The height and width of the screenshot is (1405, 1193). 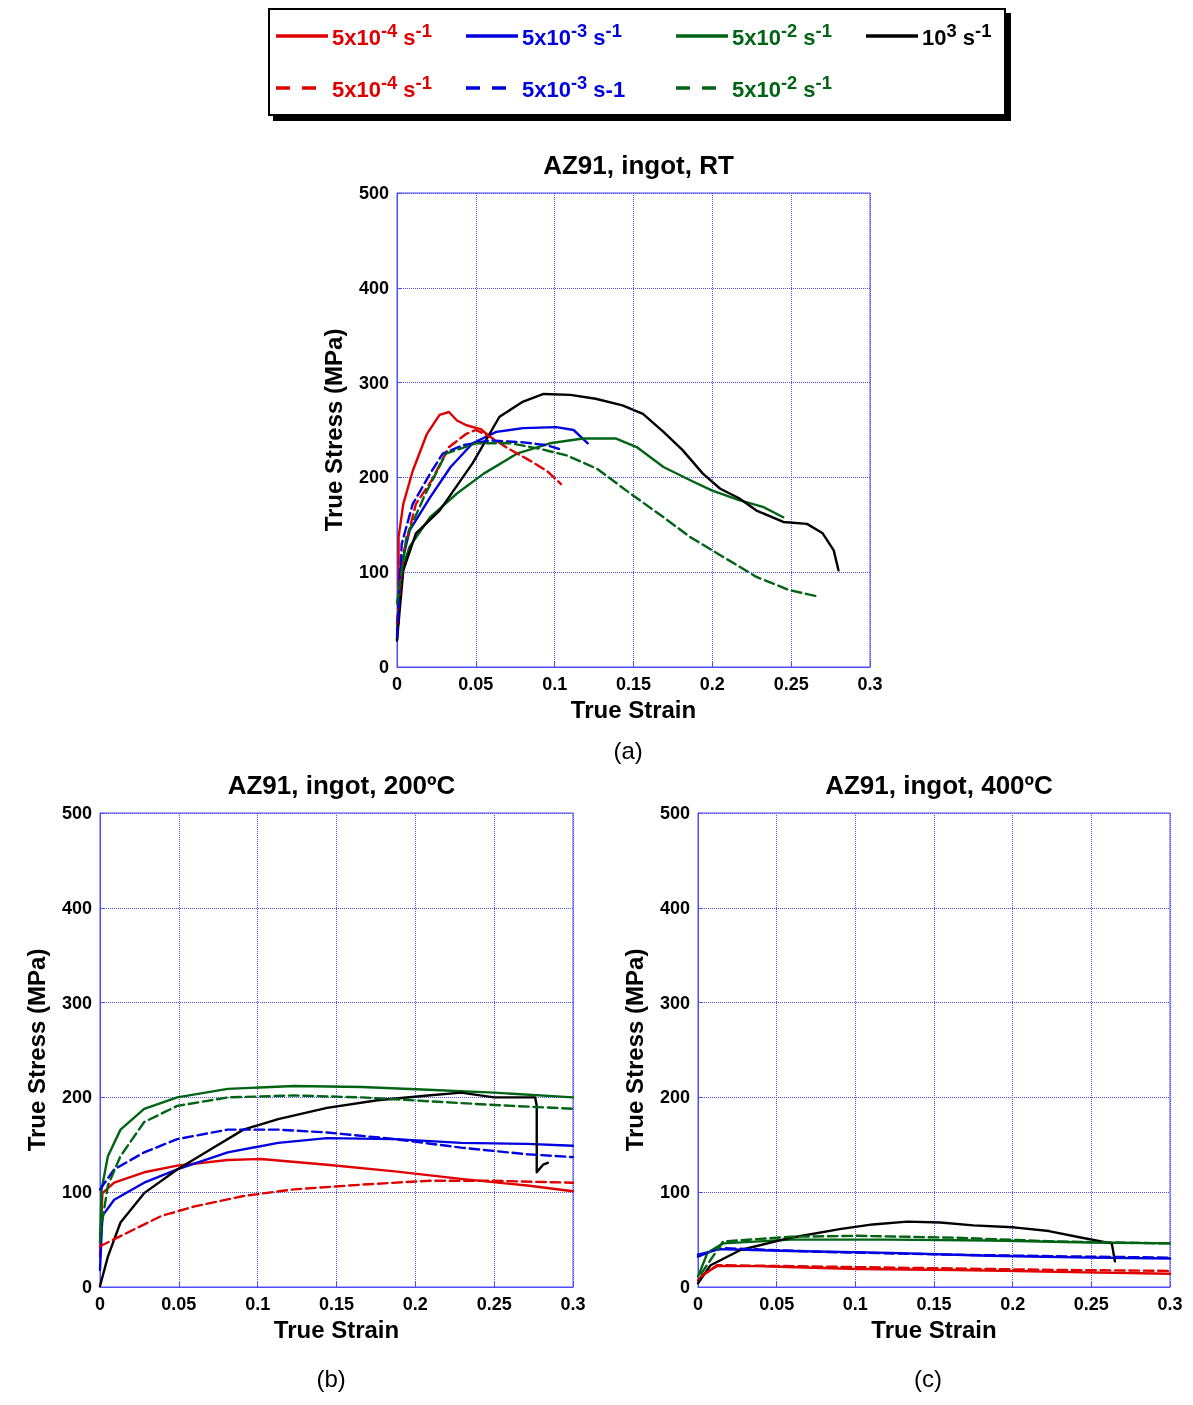 I want to click on legend-label: 5x10$^{-3}$ s$^{-1}$, so click(x=572, y=36).